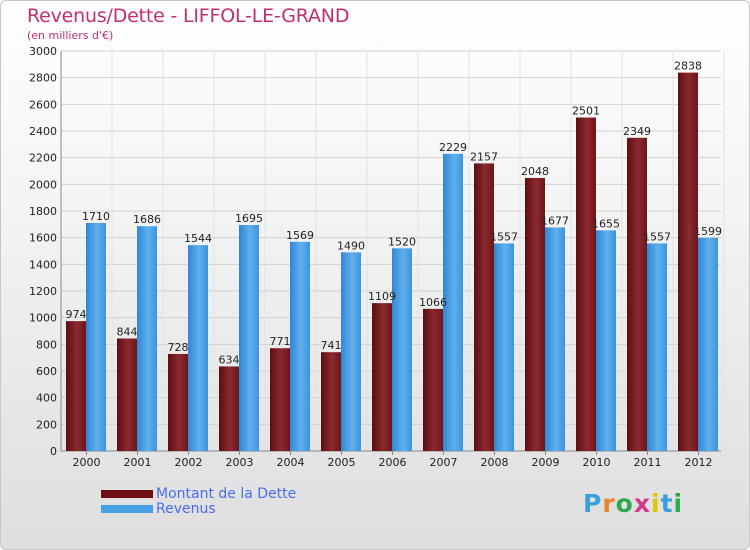  Describe the element at coordinates (147, 219) in the screenshot. I see `data-label: 1686` at that location.